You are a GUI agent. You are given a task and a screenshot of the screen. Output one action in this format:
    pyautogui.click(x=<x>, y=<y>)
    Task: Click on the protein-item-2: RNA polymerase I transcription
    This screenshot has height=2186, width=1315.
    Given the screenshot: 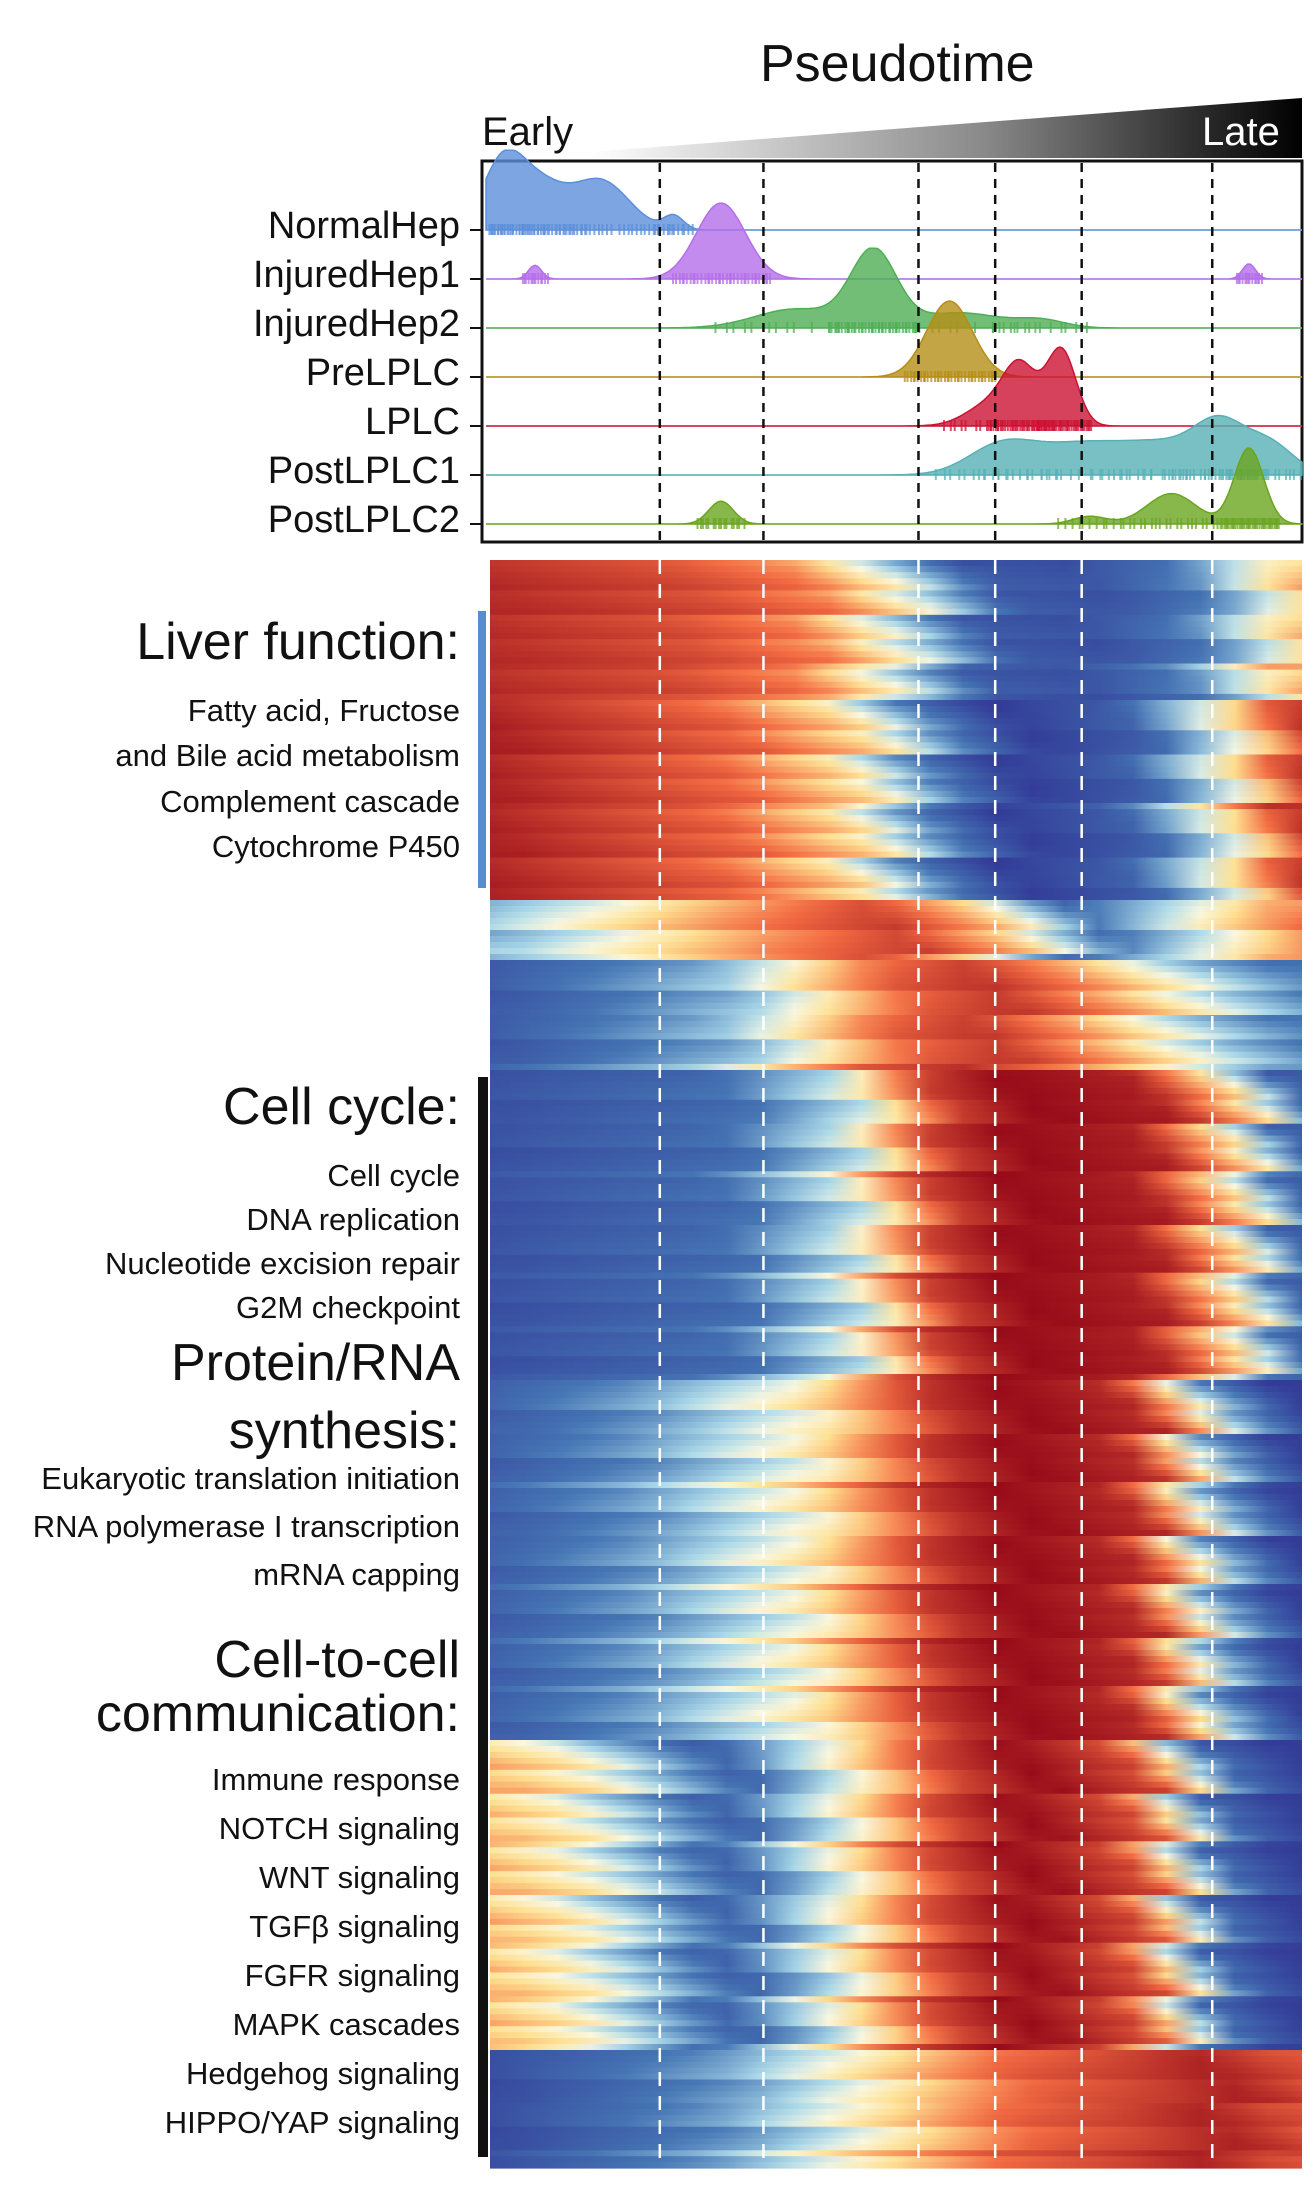 What is the action you would take?
    pyautogui.click(x=246, y=1526)
    